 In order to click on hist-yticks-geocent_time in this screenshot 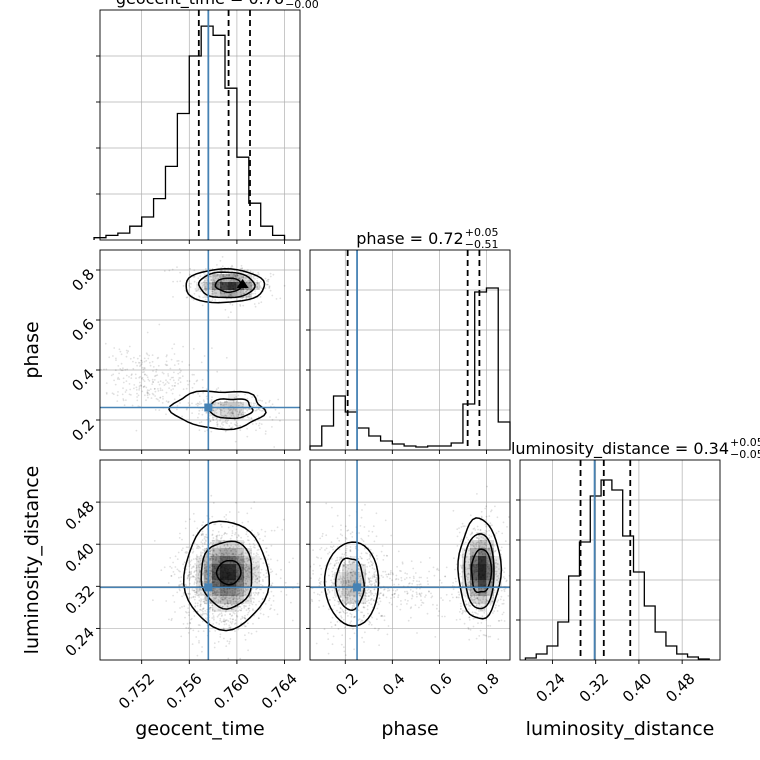, I will do `click(98, 125)`.